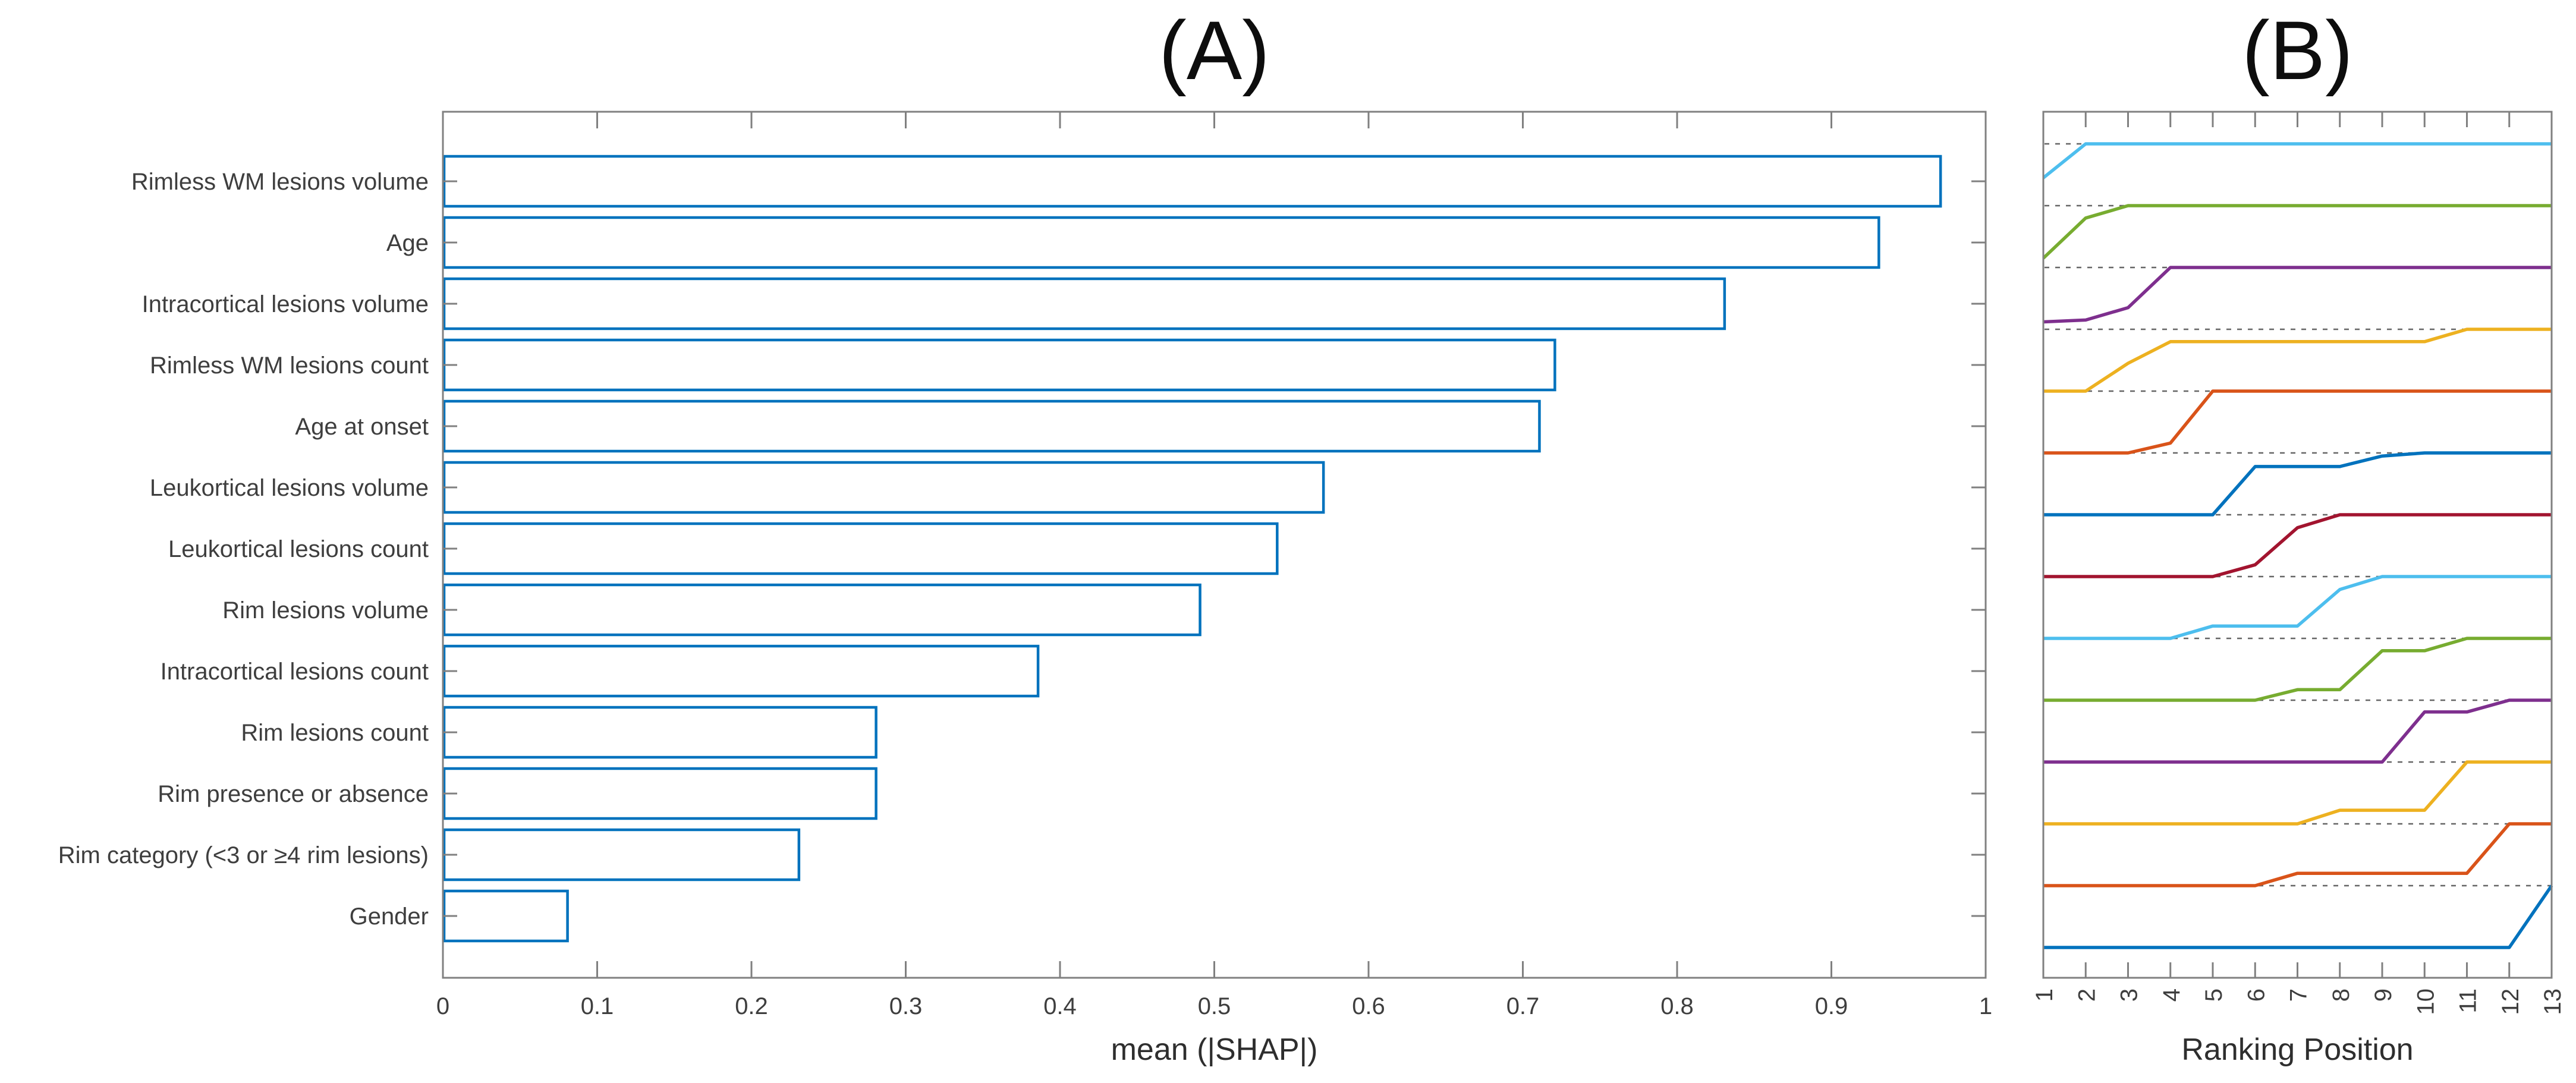  Describe the element at coordinates (2129, 995) in the screenshot. I see `panel-b-xtick-label: 3` at that location.